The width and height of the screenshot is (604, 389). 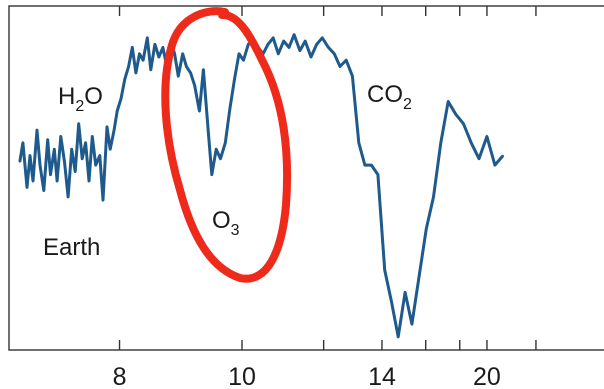 What do you see at coordinates (307, 376) in the screenshot?
I see `x-axis-tick-labels: 8 10 14 20` at bounding box center [307, 376].